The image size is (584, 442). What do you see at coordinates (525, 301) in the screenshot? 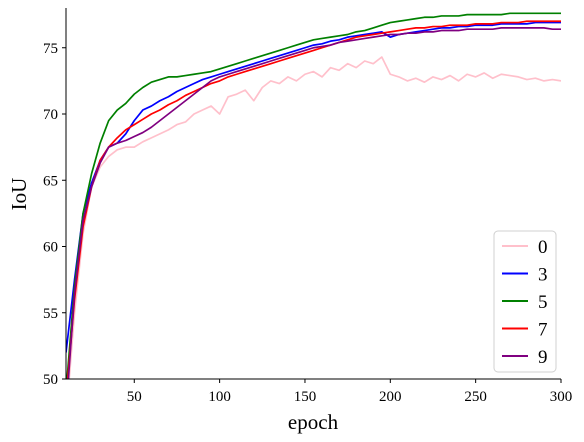
I see `legend: 0 3 5 7 9` at bounding box center [525, 301].